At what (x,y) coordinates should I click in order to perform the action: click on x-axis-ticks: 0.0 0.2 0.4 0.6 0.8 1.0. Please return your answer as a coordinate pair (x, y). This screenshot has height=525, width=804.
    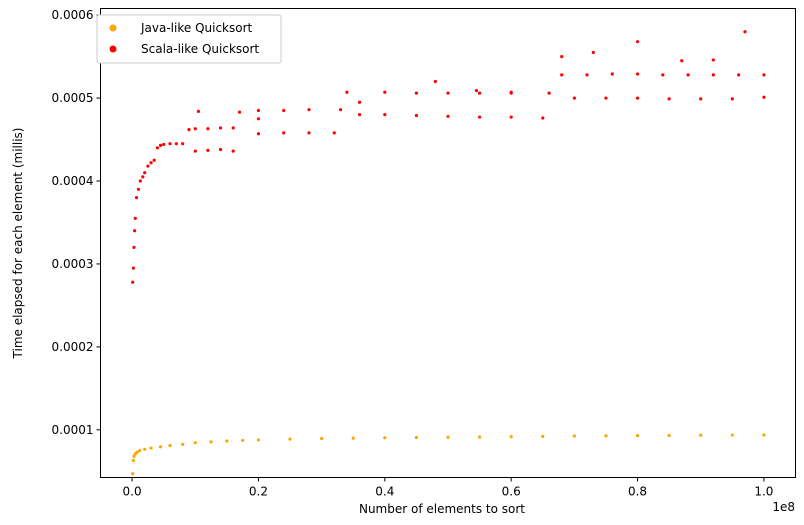
    Looking at the image, I should click on (448, 488).